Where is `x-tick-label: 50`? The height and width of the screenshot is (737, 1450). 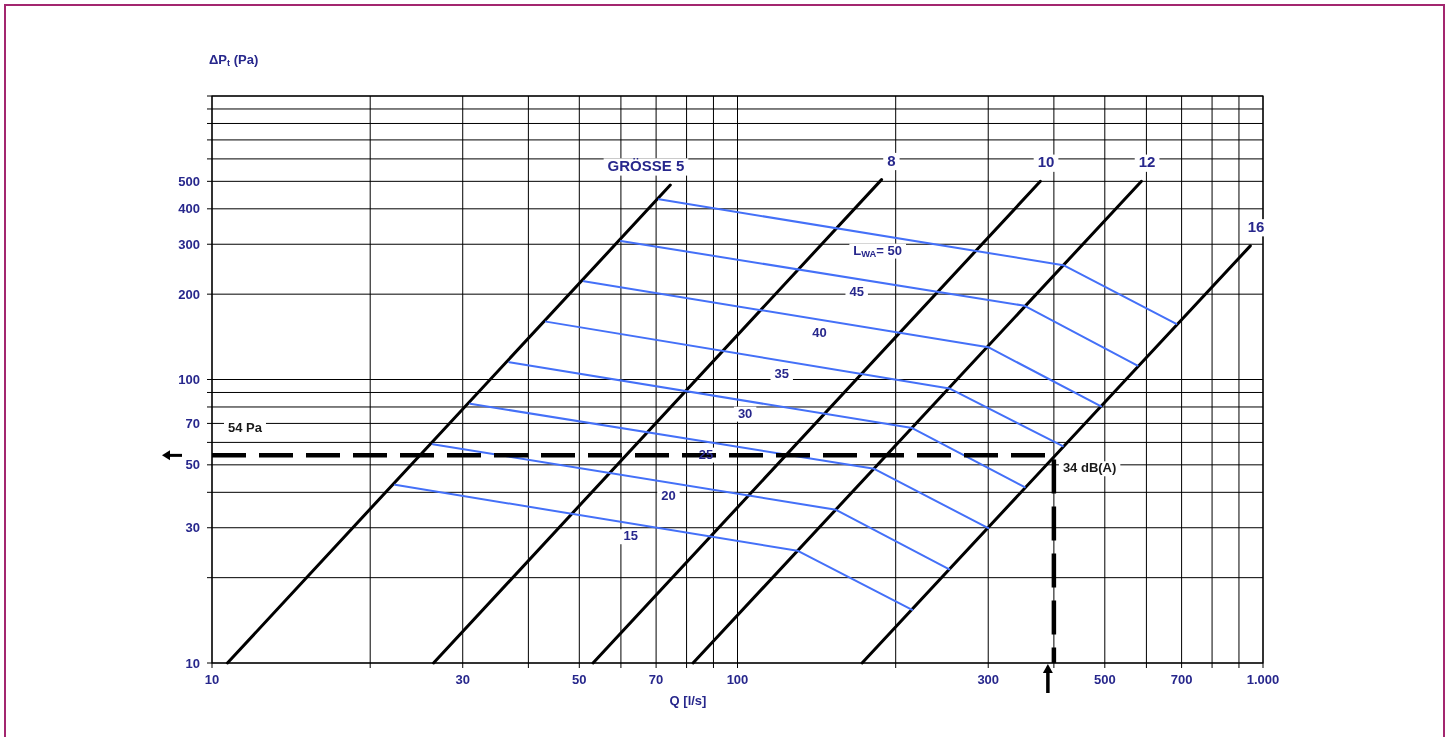
x-tick-label: 50 is located at coordinates (579, 679).